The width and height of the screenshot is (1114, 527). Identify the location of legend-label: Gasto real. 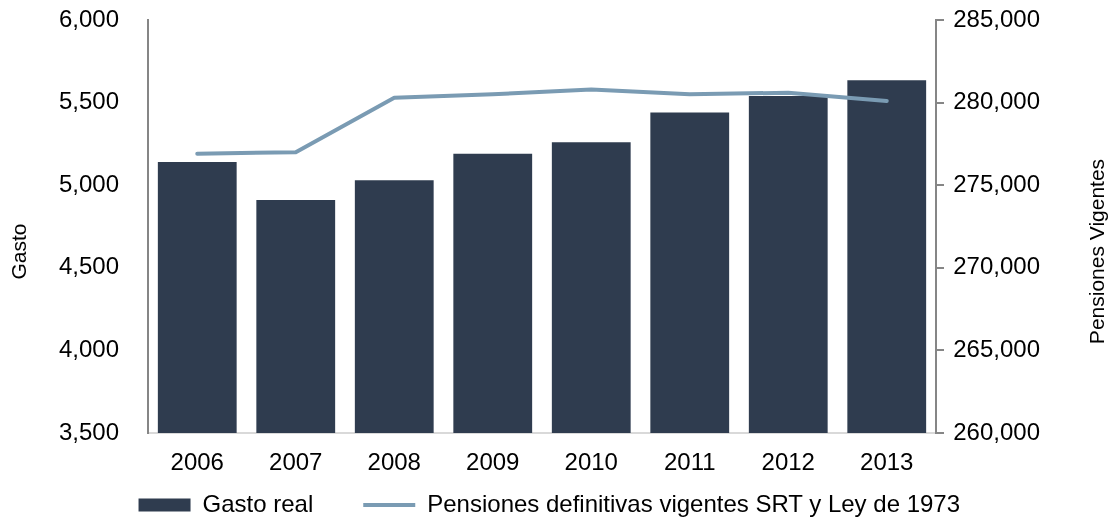
(258, 503).